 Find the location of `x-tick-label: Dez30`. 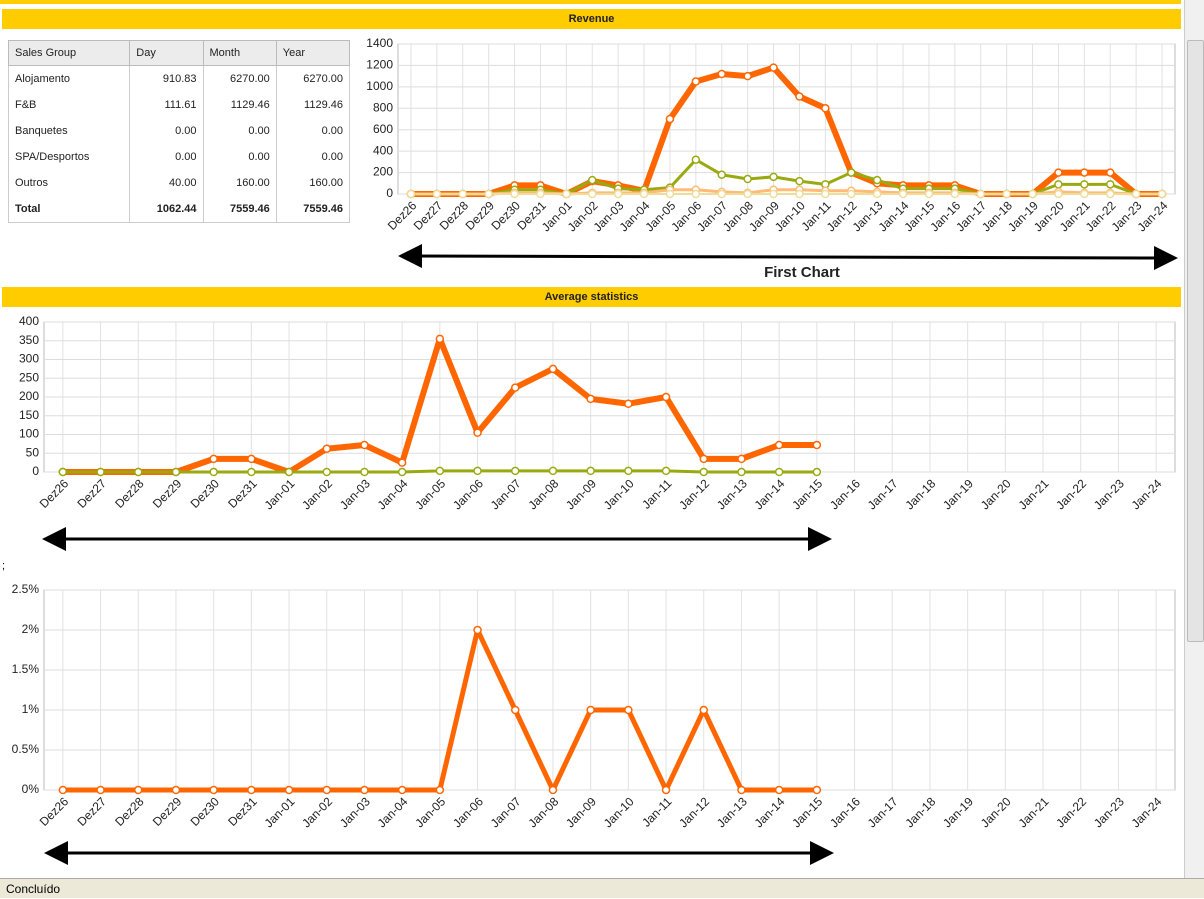

x-tick-label: Dez30 is located at coordinates (205, 493).